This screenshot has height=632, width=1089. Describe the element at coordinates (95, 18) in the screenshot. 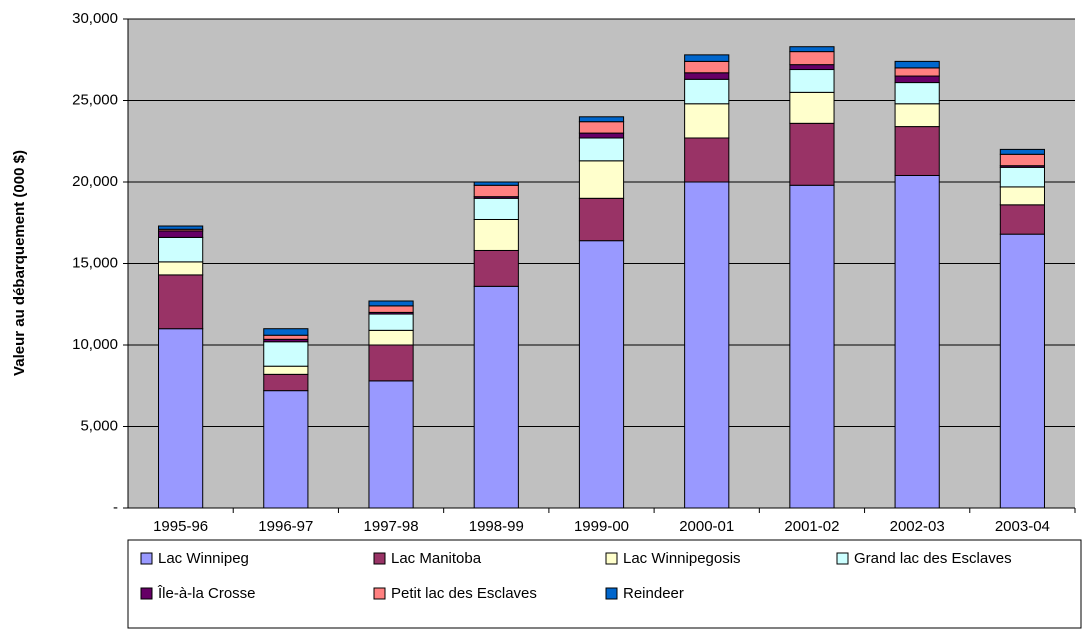

I see `y-tick-label: 30,000` at that location.